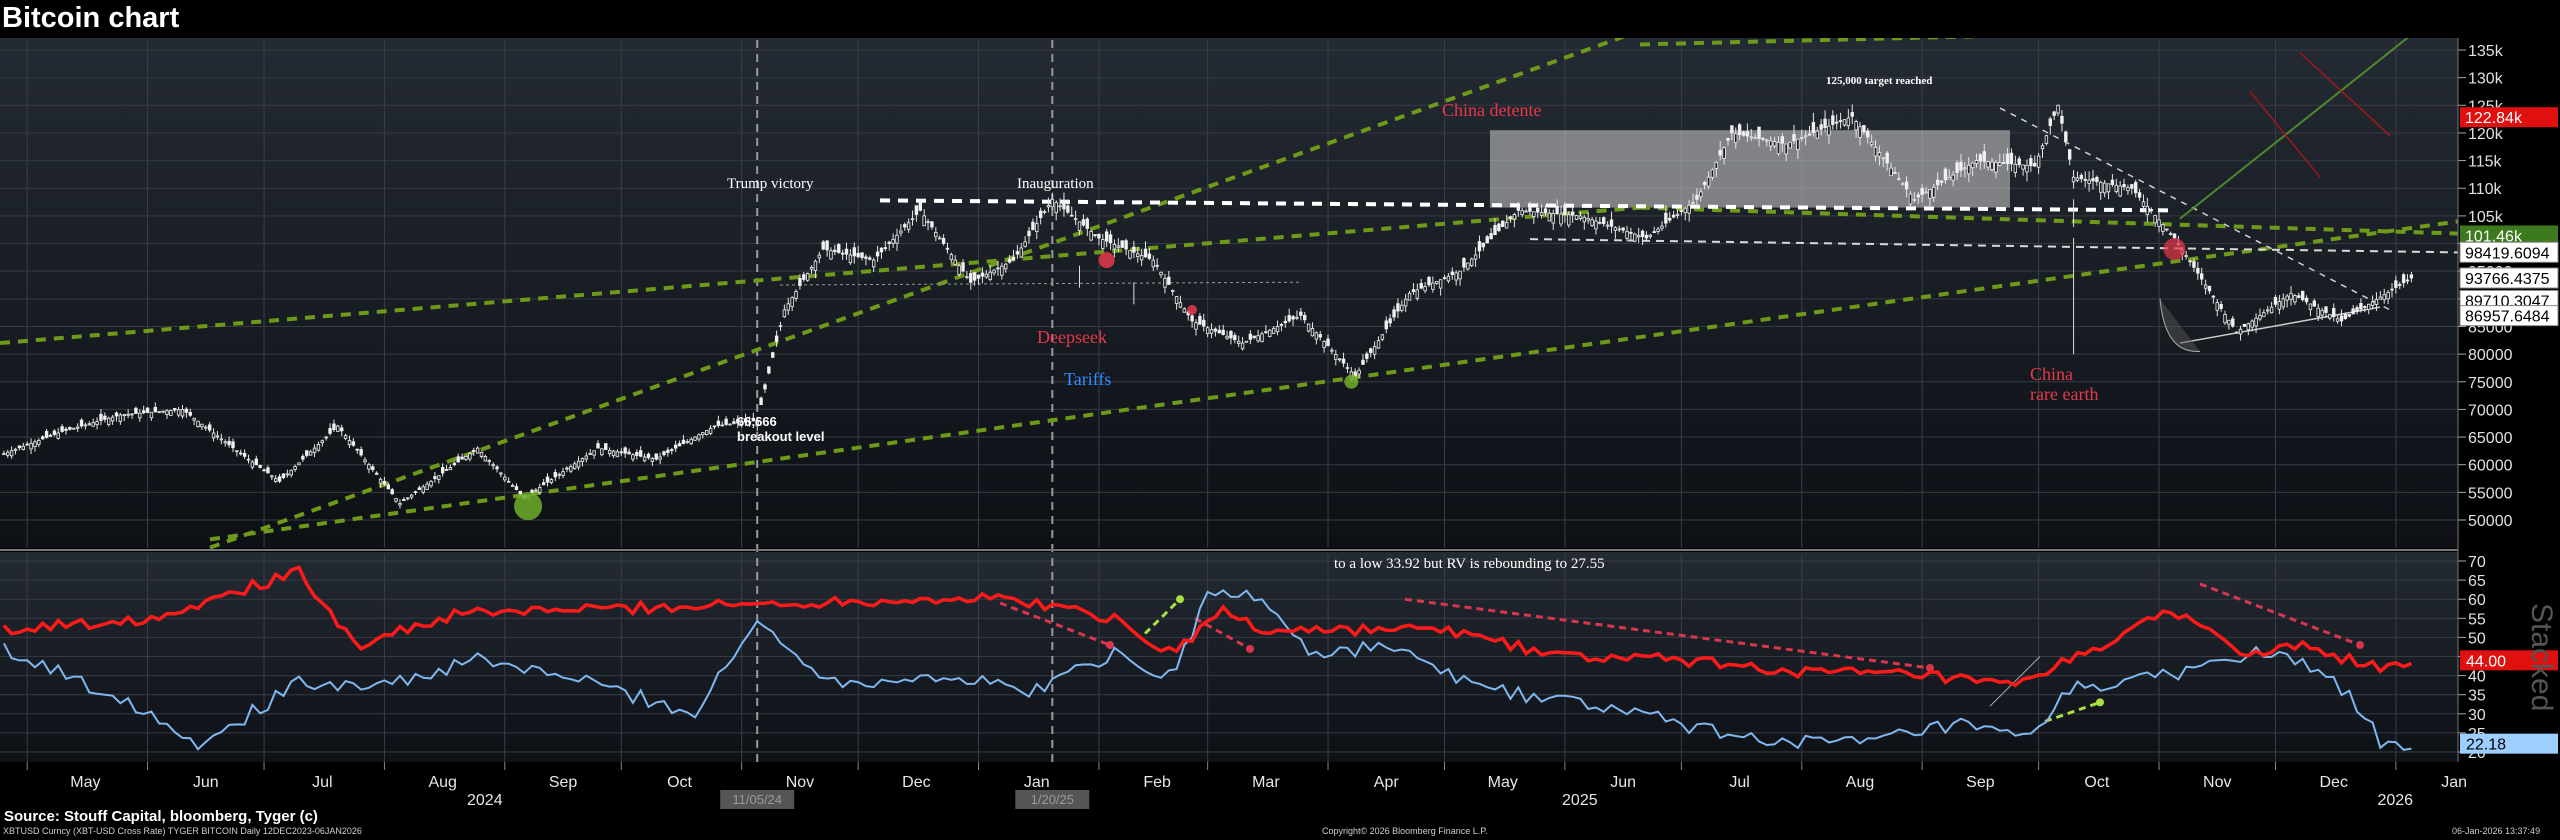  I want to click on price-tag, so click(2509, 235).